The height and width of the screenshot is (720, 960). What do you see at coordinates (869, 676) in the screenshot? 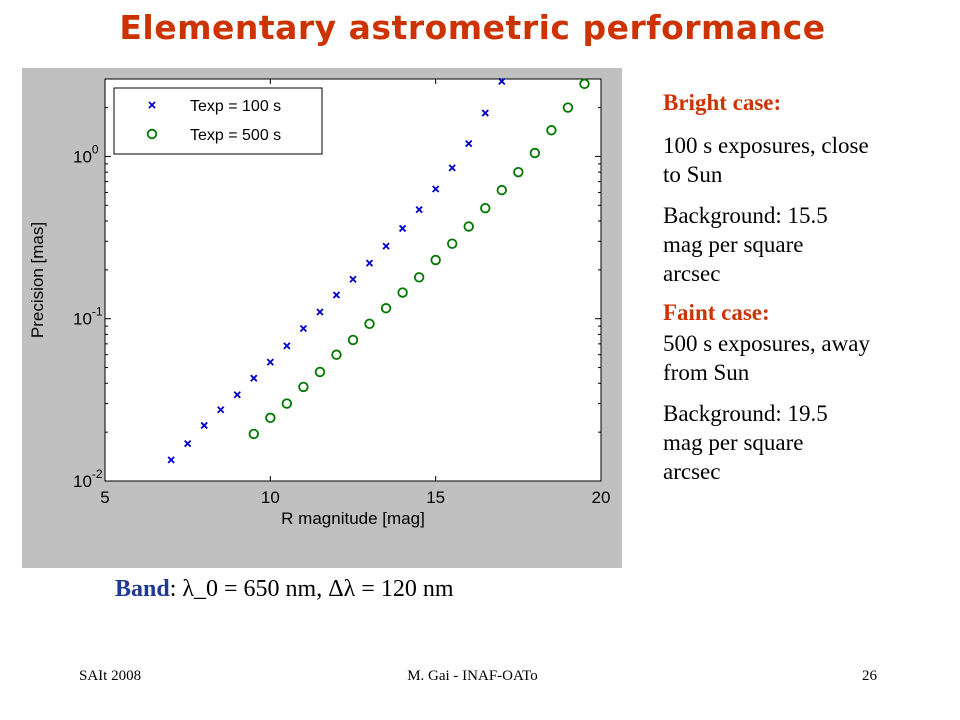
I see `footer-page-number: 26` at bounding box center [869, 676].